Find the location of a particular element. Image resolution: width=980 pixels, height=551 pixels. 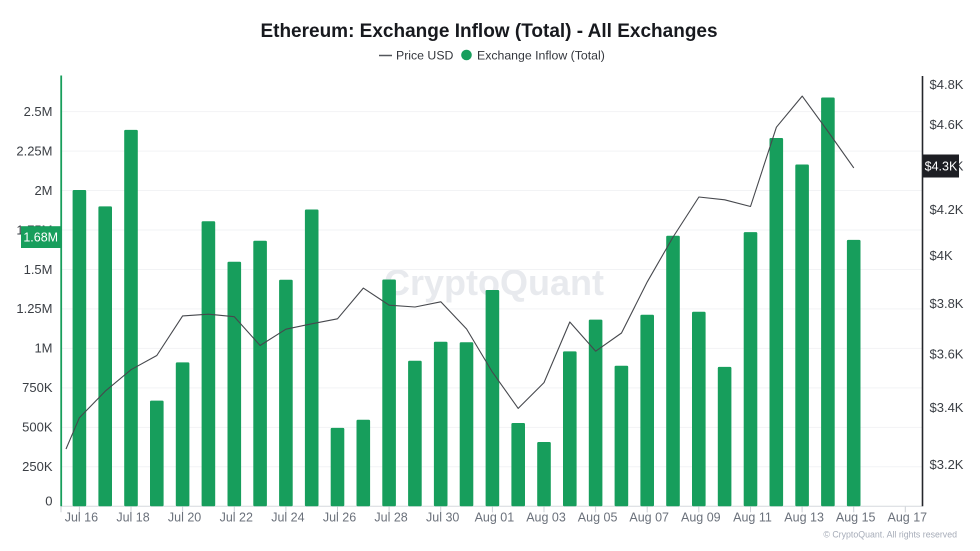

svg-text:© CryptoQuant. All rights rese: © CryptoQuant. All rights reserved is located at coordinates (890, 535).